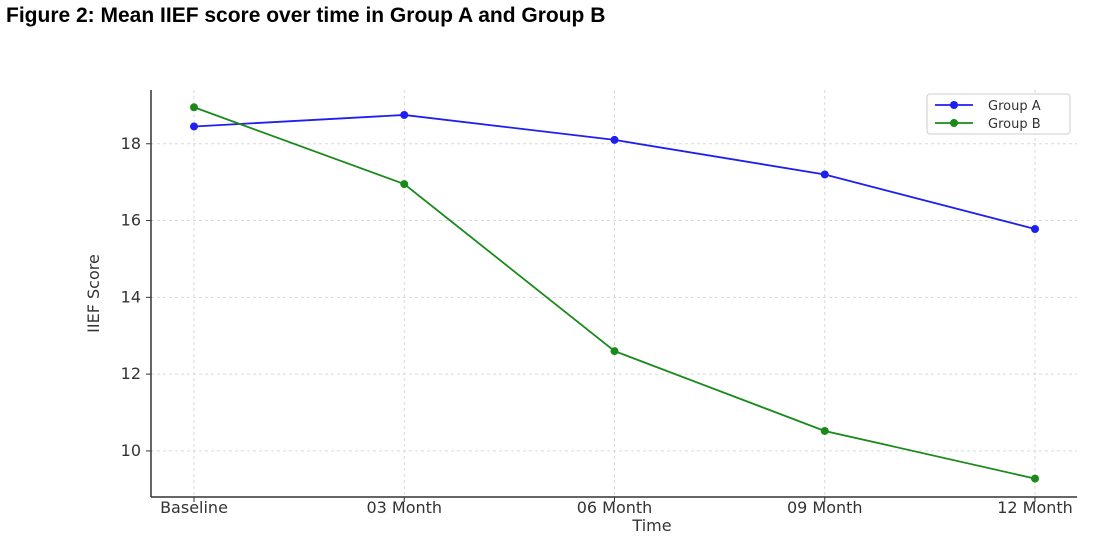  I want to click on legend-label: Group B, so click(1014, 124).